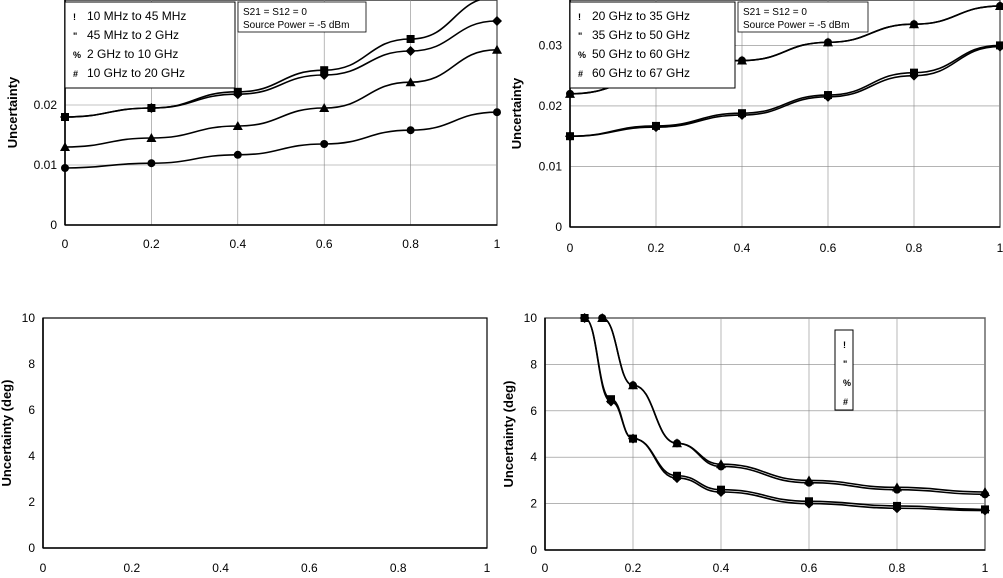  I want to click on legend-entry: 60 GHz to 67 GHz, so click(641, 73).